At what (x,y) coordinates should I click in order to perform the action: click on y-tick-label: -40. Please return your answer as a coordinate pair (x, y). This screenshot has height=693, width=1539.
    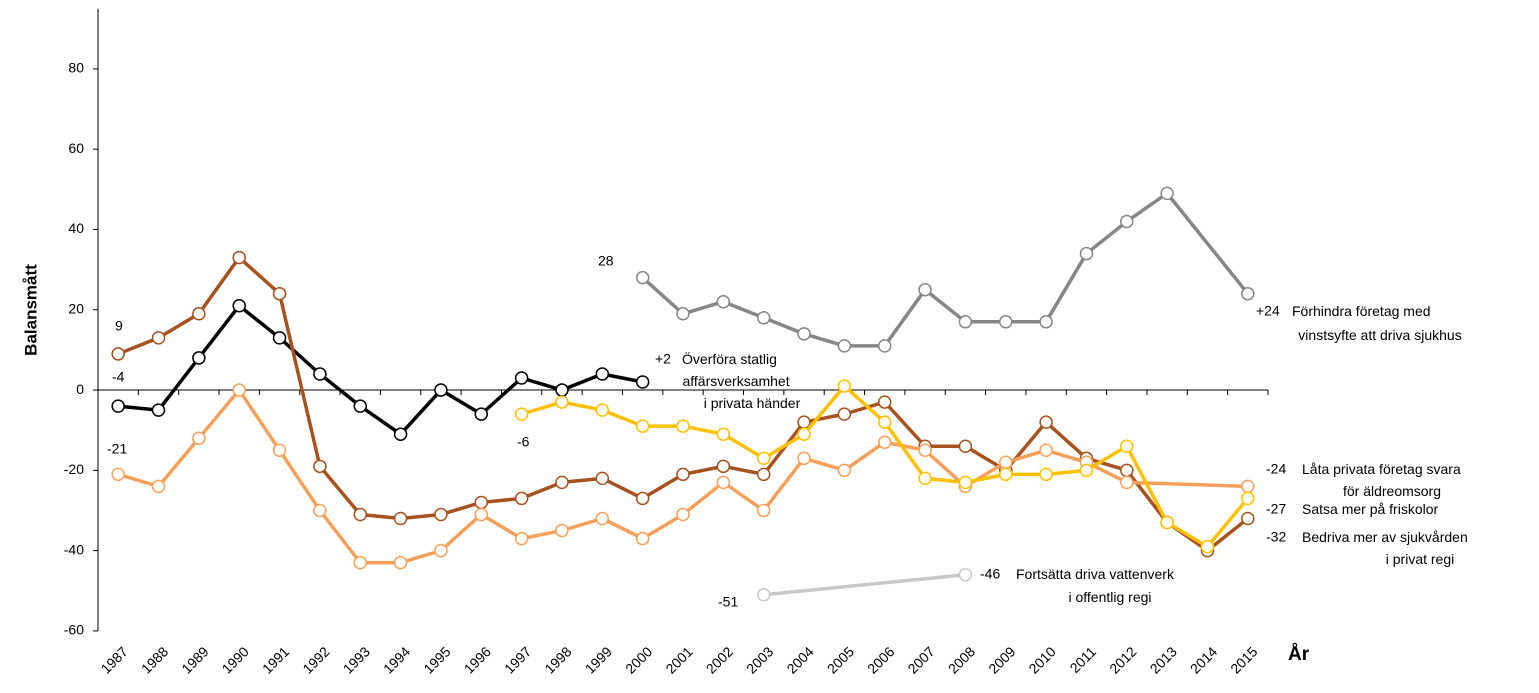
    Looking at the image, I should click on (74, 549).